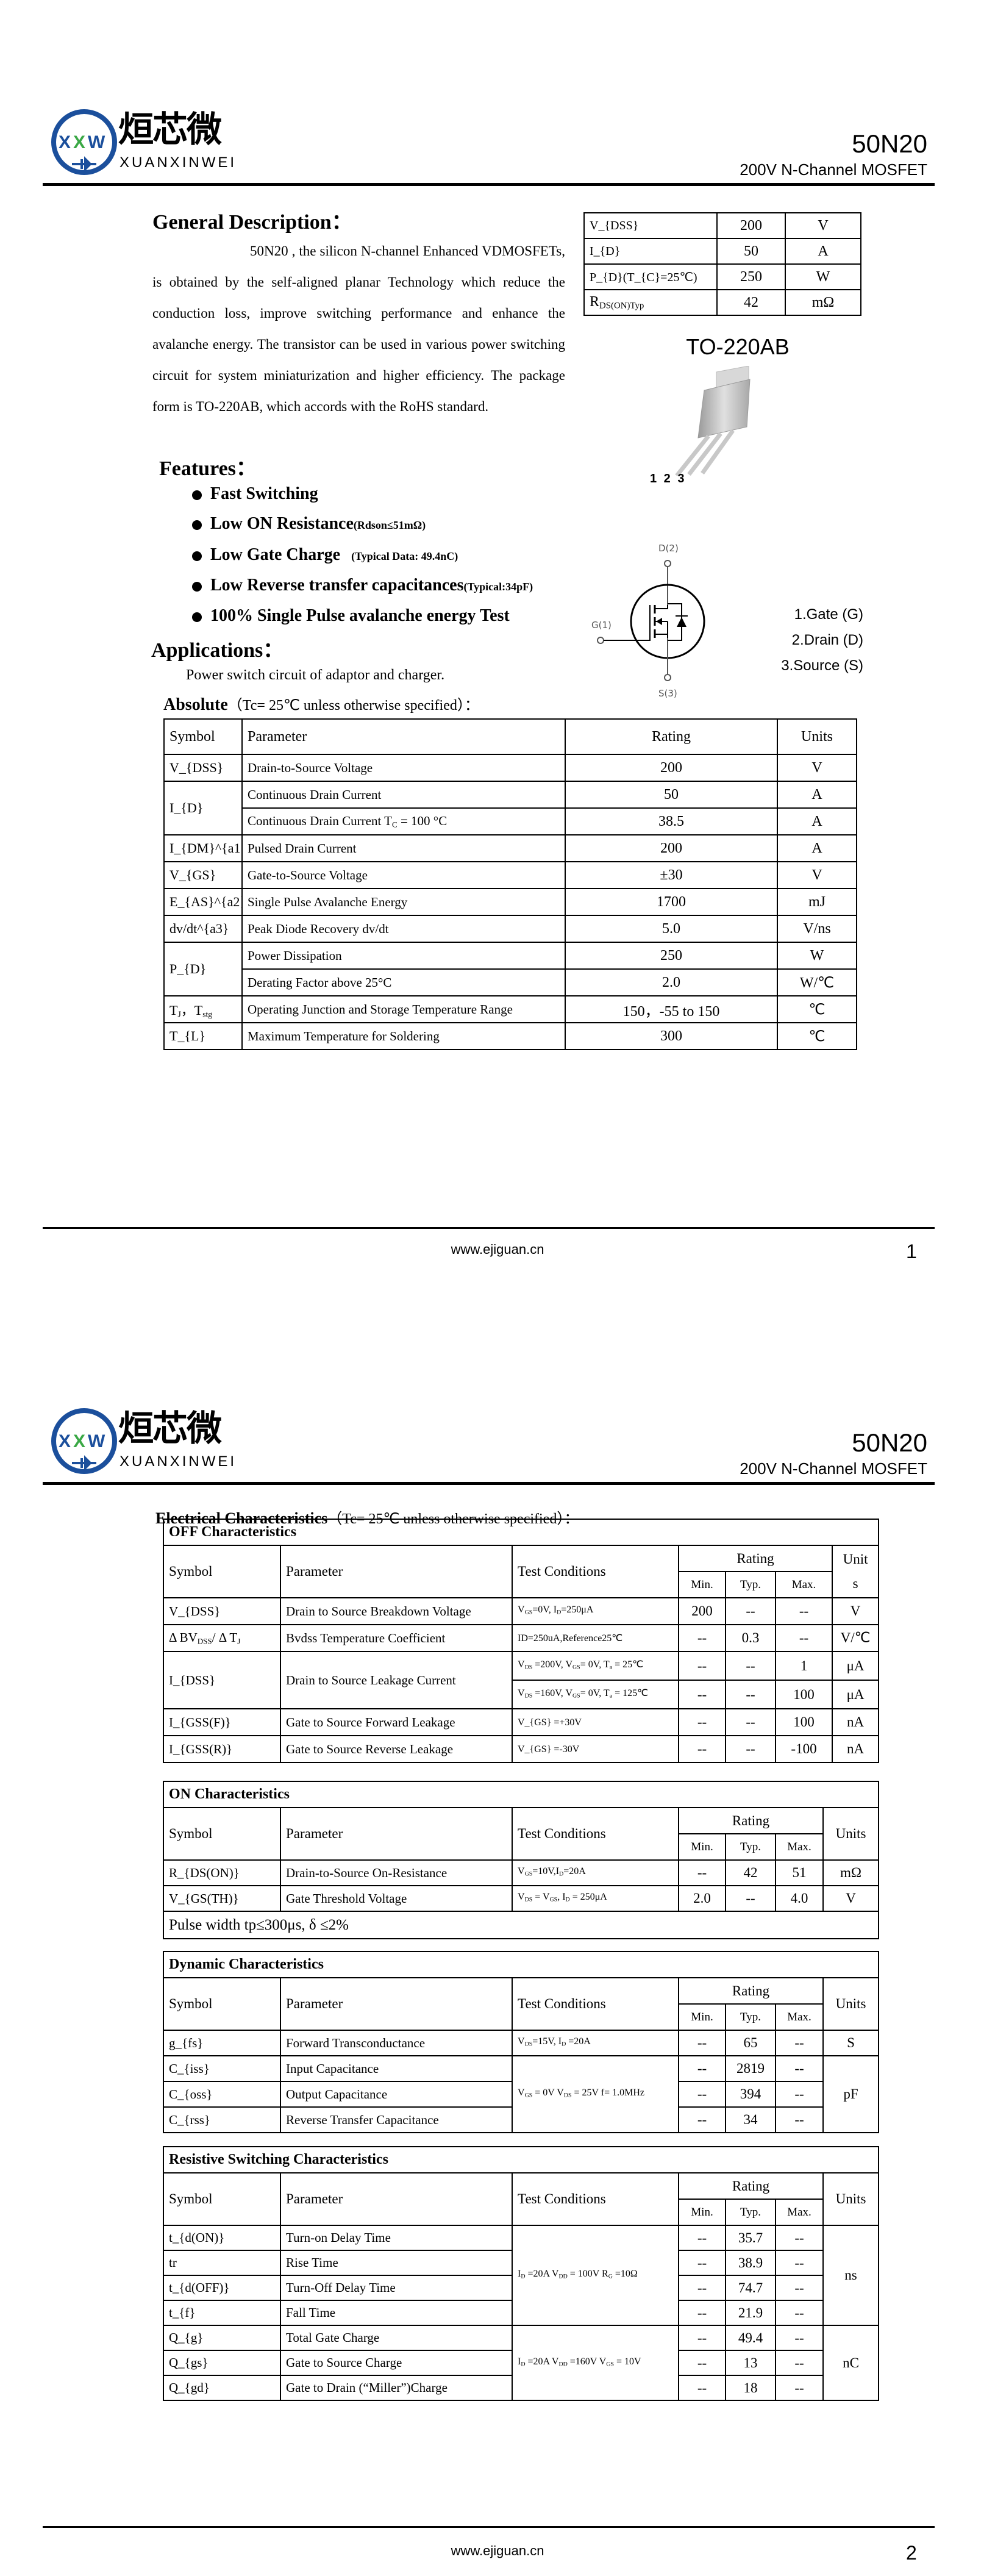  Describe the element at coordinates (170, 1429) in the screenshot. I see `brand-name-chinese: 烜芯微` at that location.